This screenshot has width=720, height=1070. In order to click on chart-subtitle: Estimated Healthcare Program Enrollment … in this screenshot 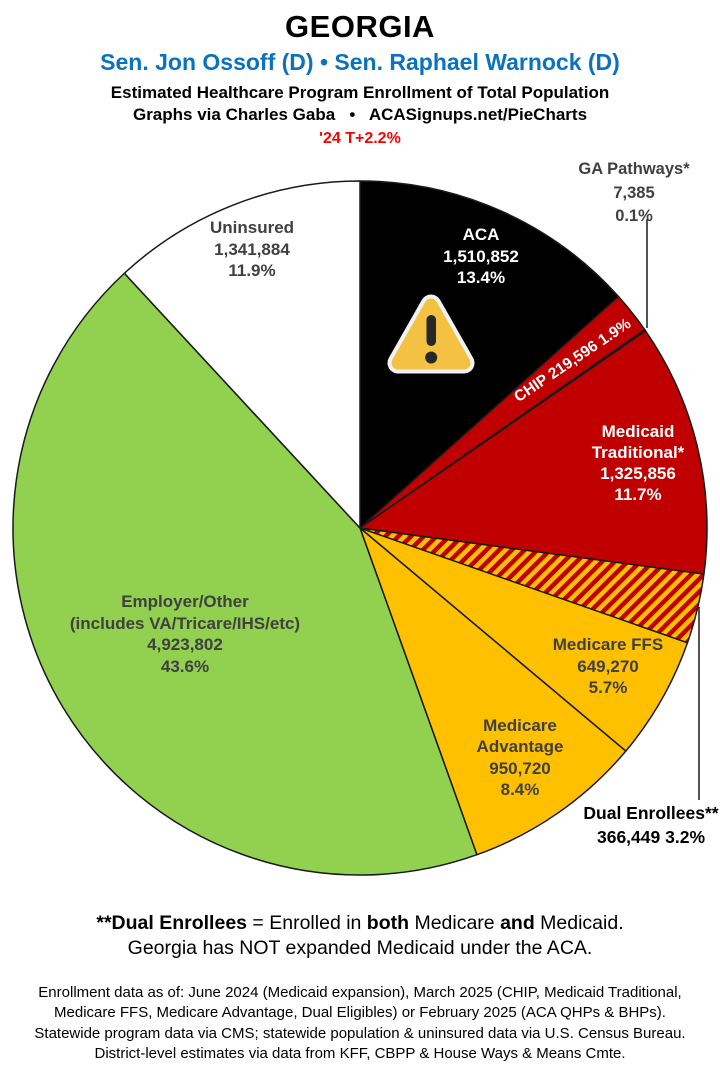, I will do `click(360, 92)`.